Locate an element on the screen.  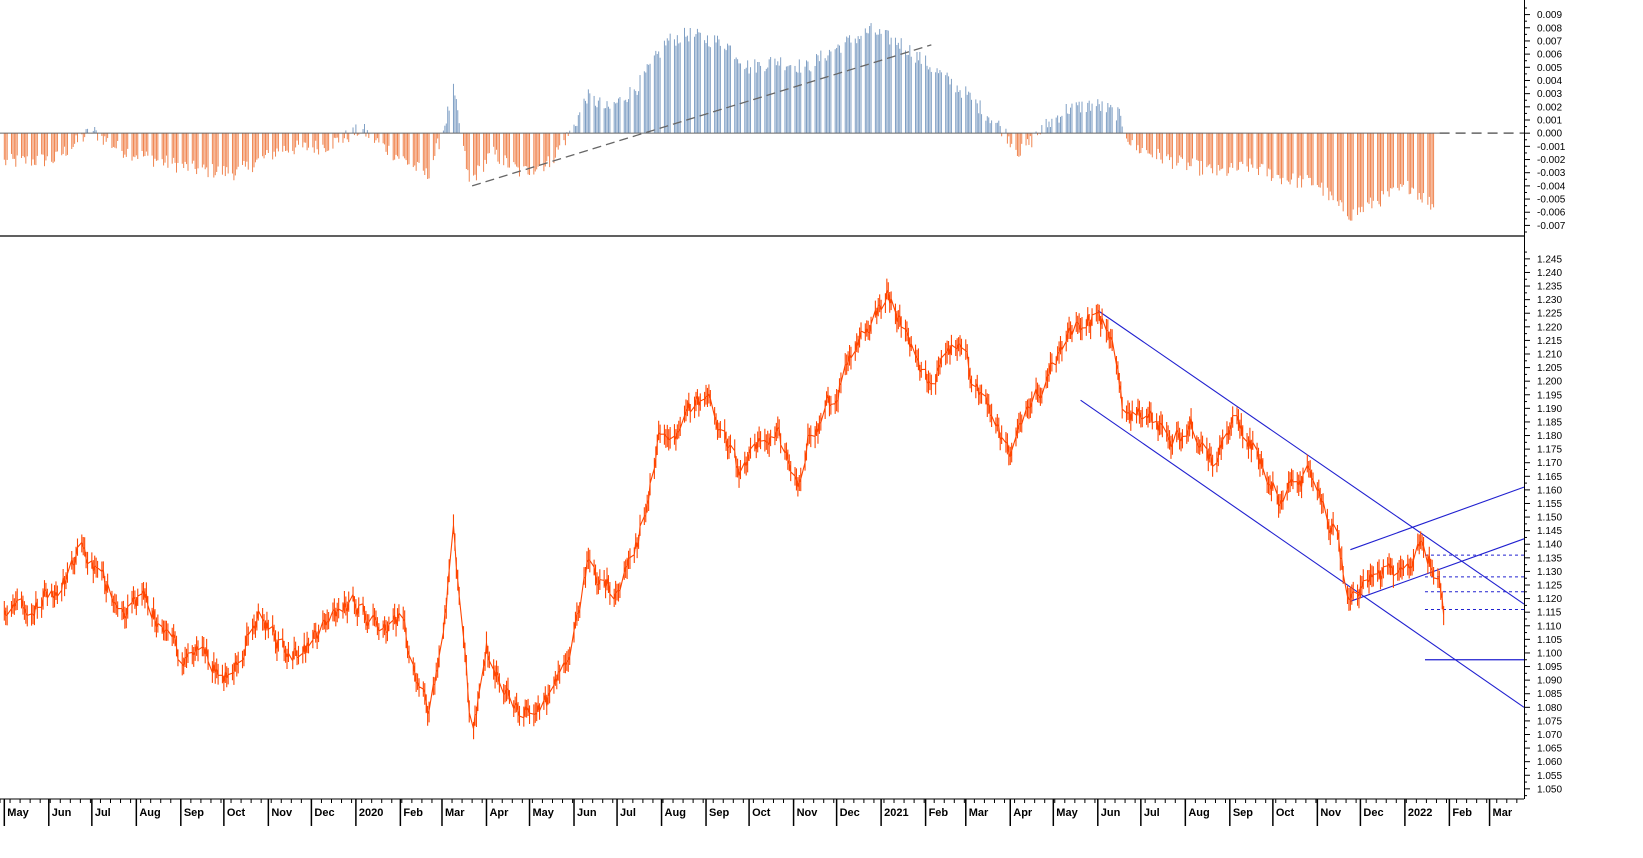
price-tick-label: 1.235 is located at coordinates (1549, 287).